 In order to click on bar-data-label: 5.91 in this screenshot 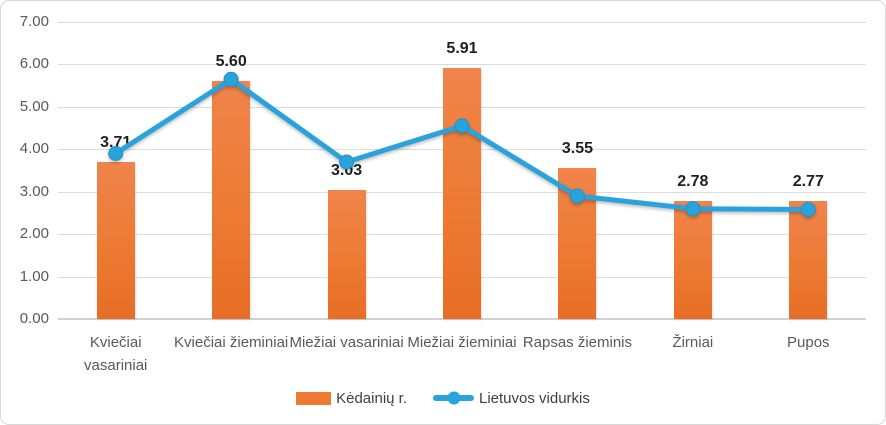, I will do `click(462, 49)`.